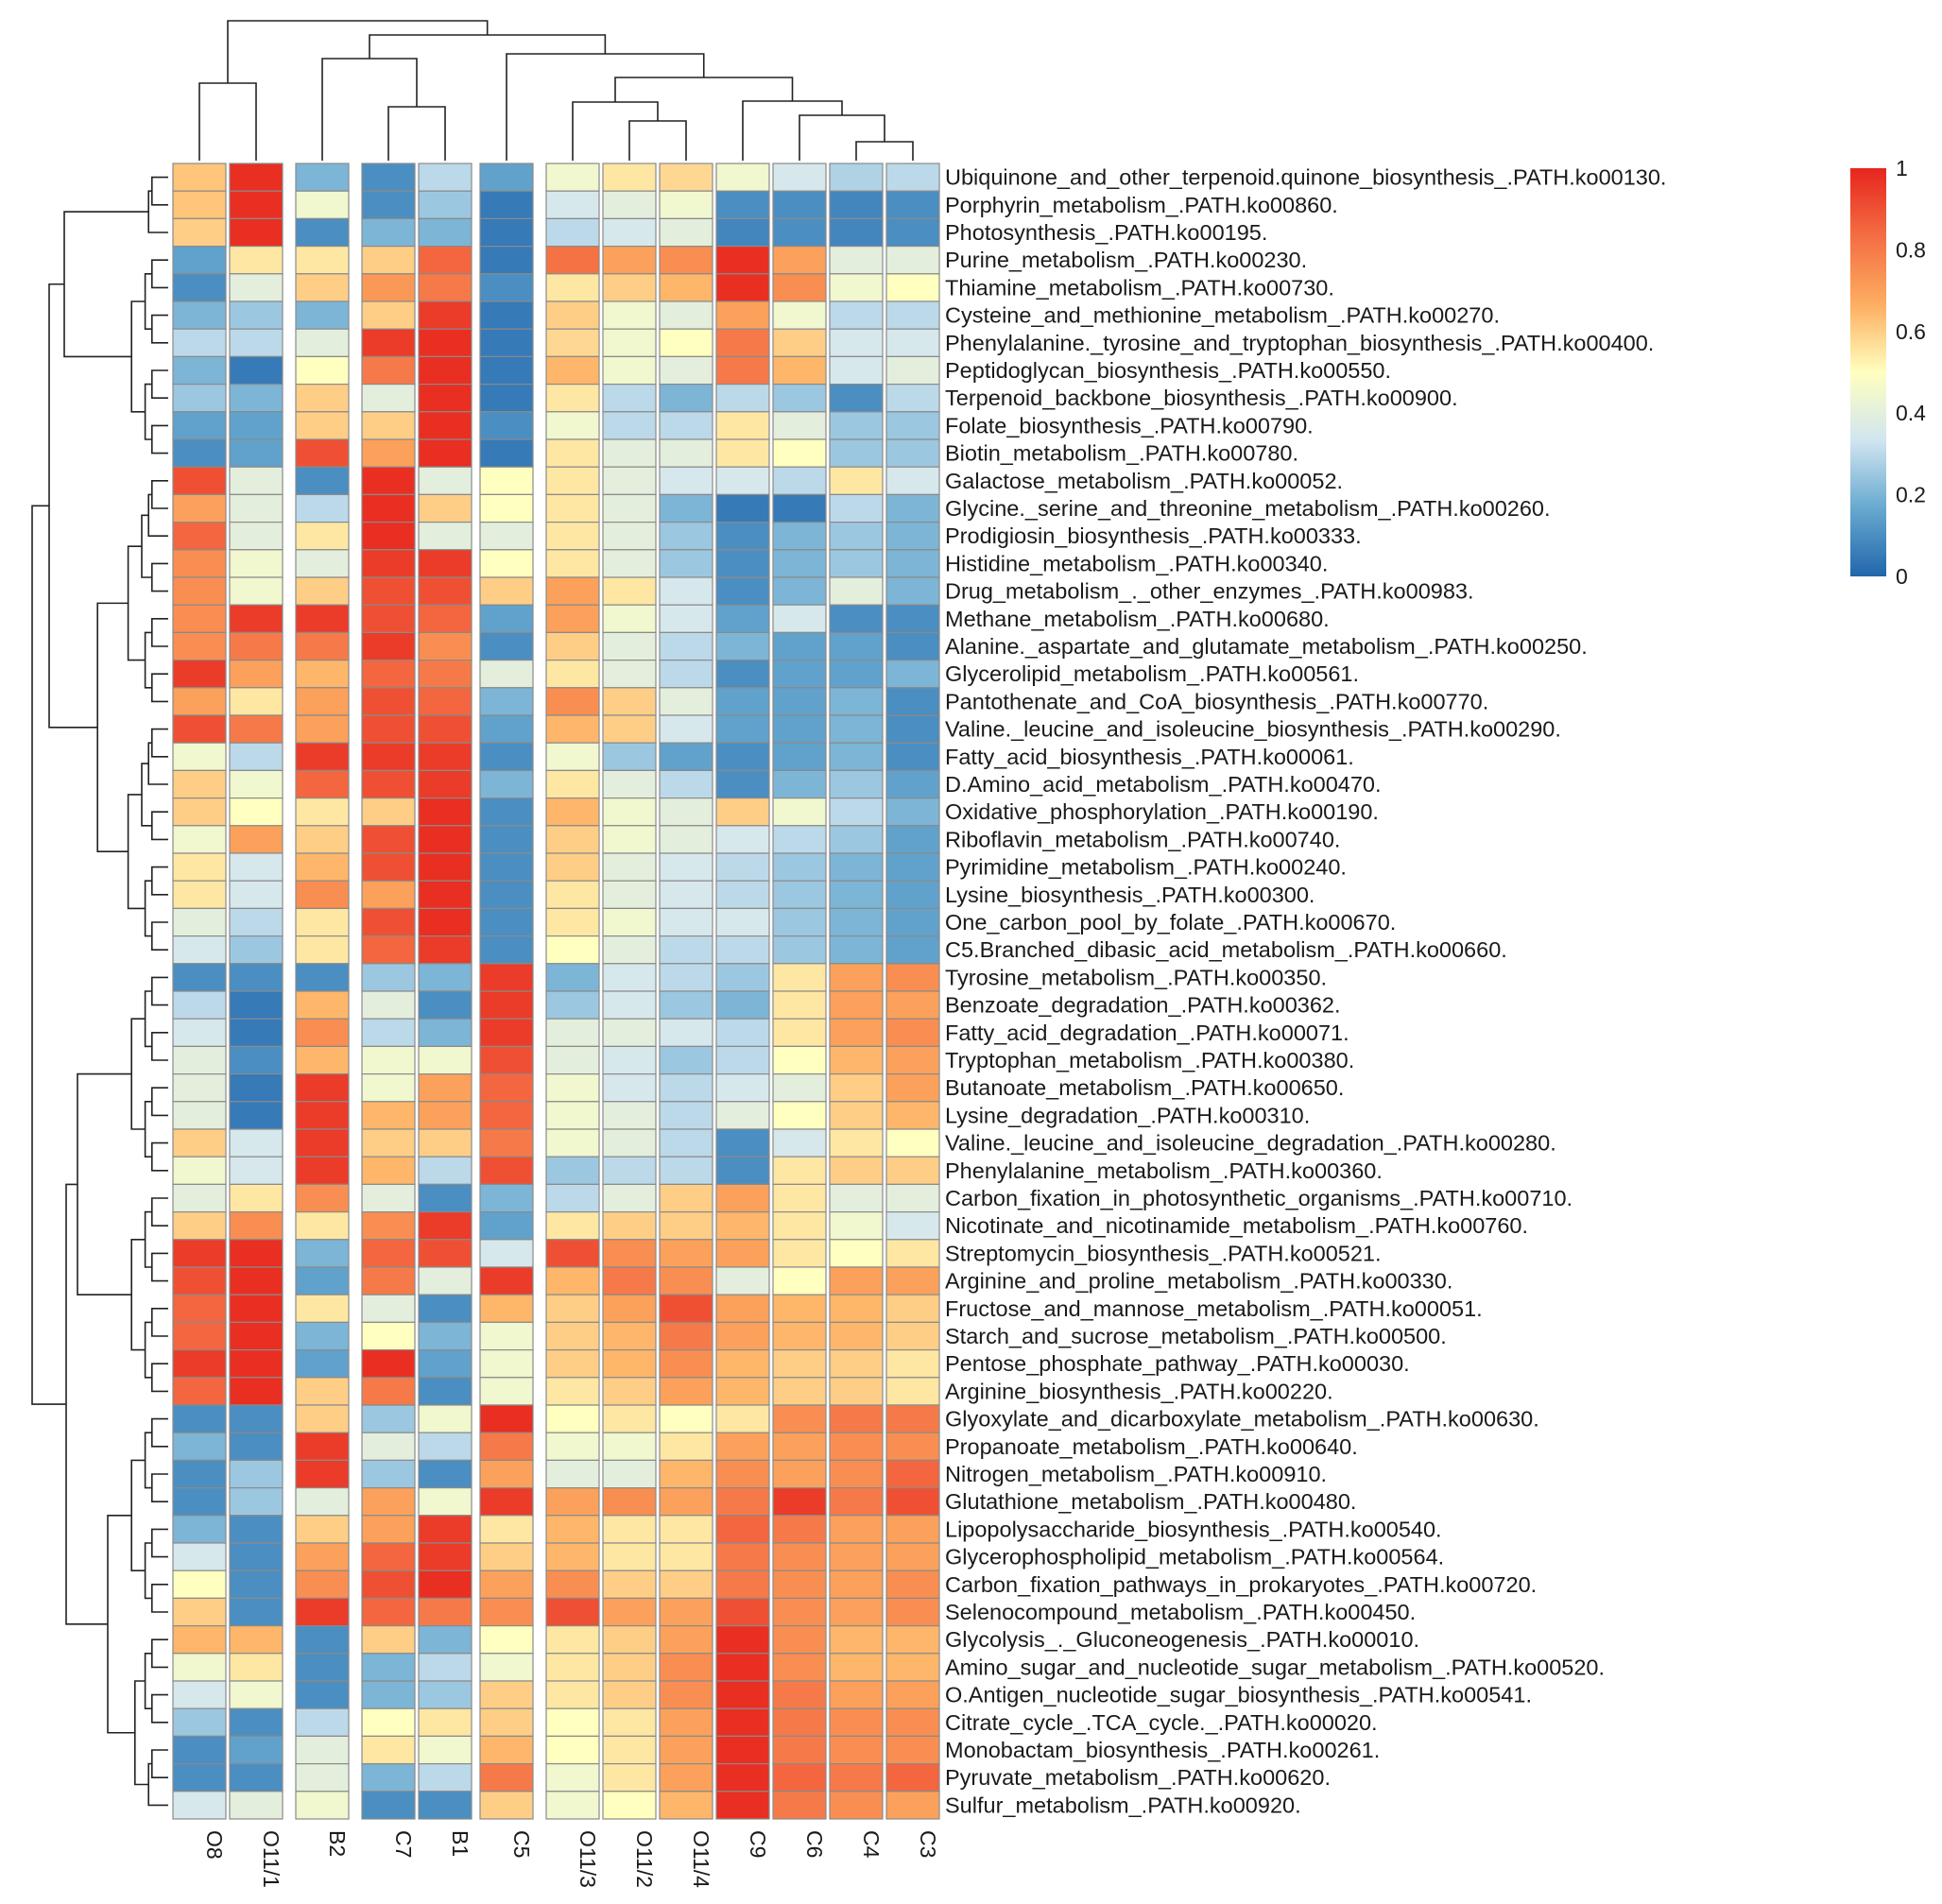 Image resolution: width=1942 pixels, height=1904 pixels. Describe the element at coordinates (1151, 1446) in the screenshot. I see `row-label: Propanoate_metabolism_.PATH.ko00640.` at that location.